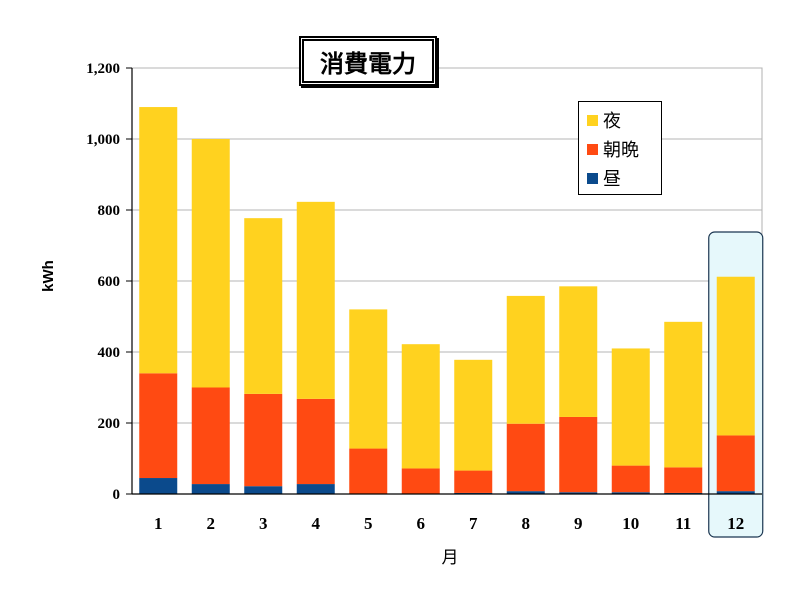 This screenshot has width=800, height=605. What do you see at coordinates (735, 523) in the screenshot?
I see `x-tick-label: 12` at bounding box center [735, 523].